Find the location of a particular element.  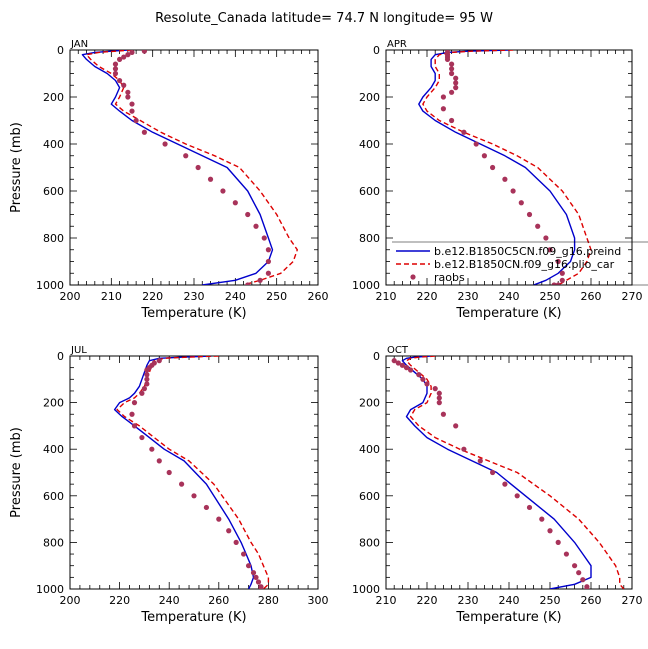

x-tick-label: 200 is located at coordinates (70, 296).